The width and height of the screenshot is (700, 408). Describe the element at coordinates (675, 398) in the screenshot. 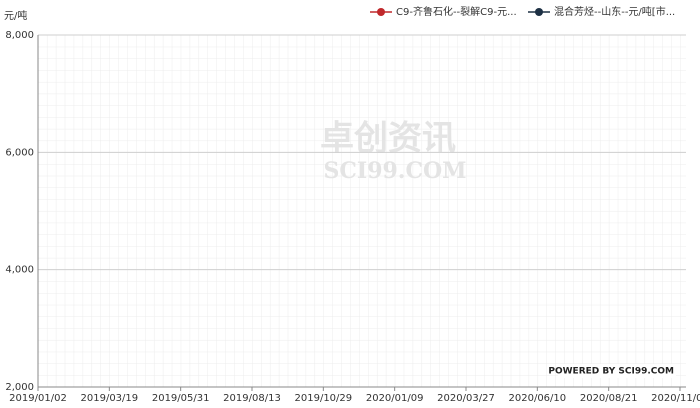

I see `x-tick-label: 2020/11/06` at that location.